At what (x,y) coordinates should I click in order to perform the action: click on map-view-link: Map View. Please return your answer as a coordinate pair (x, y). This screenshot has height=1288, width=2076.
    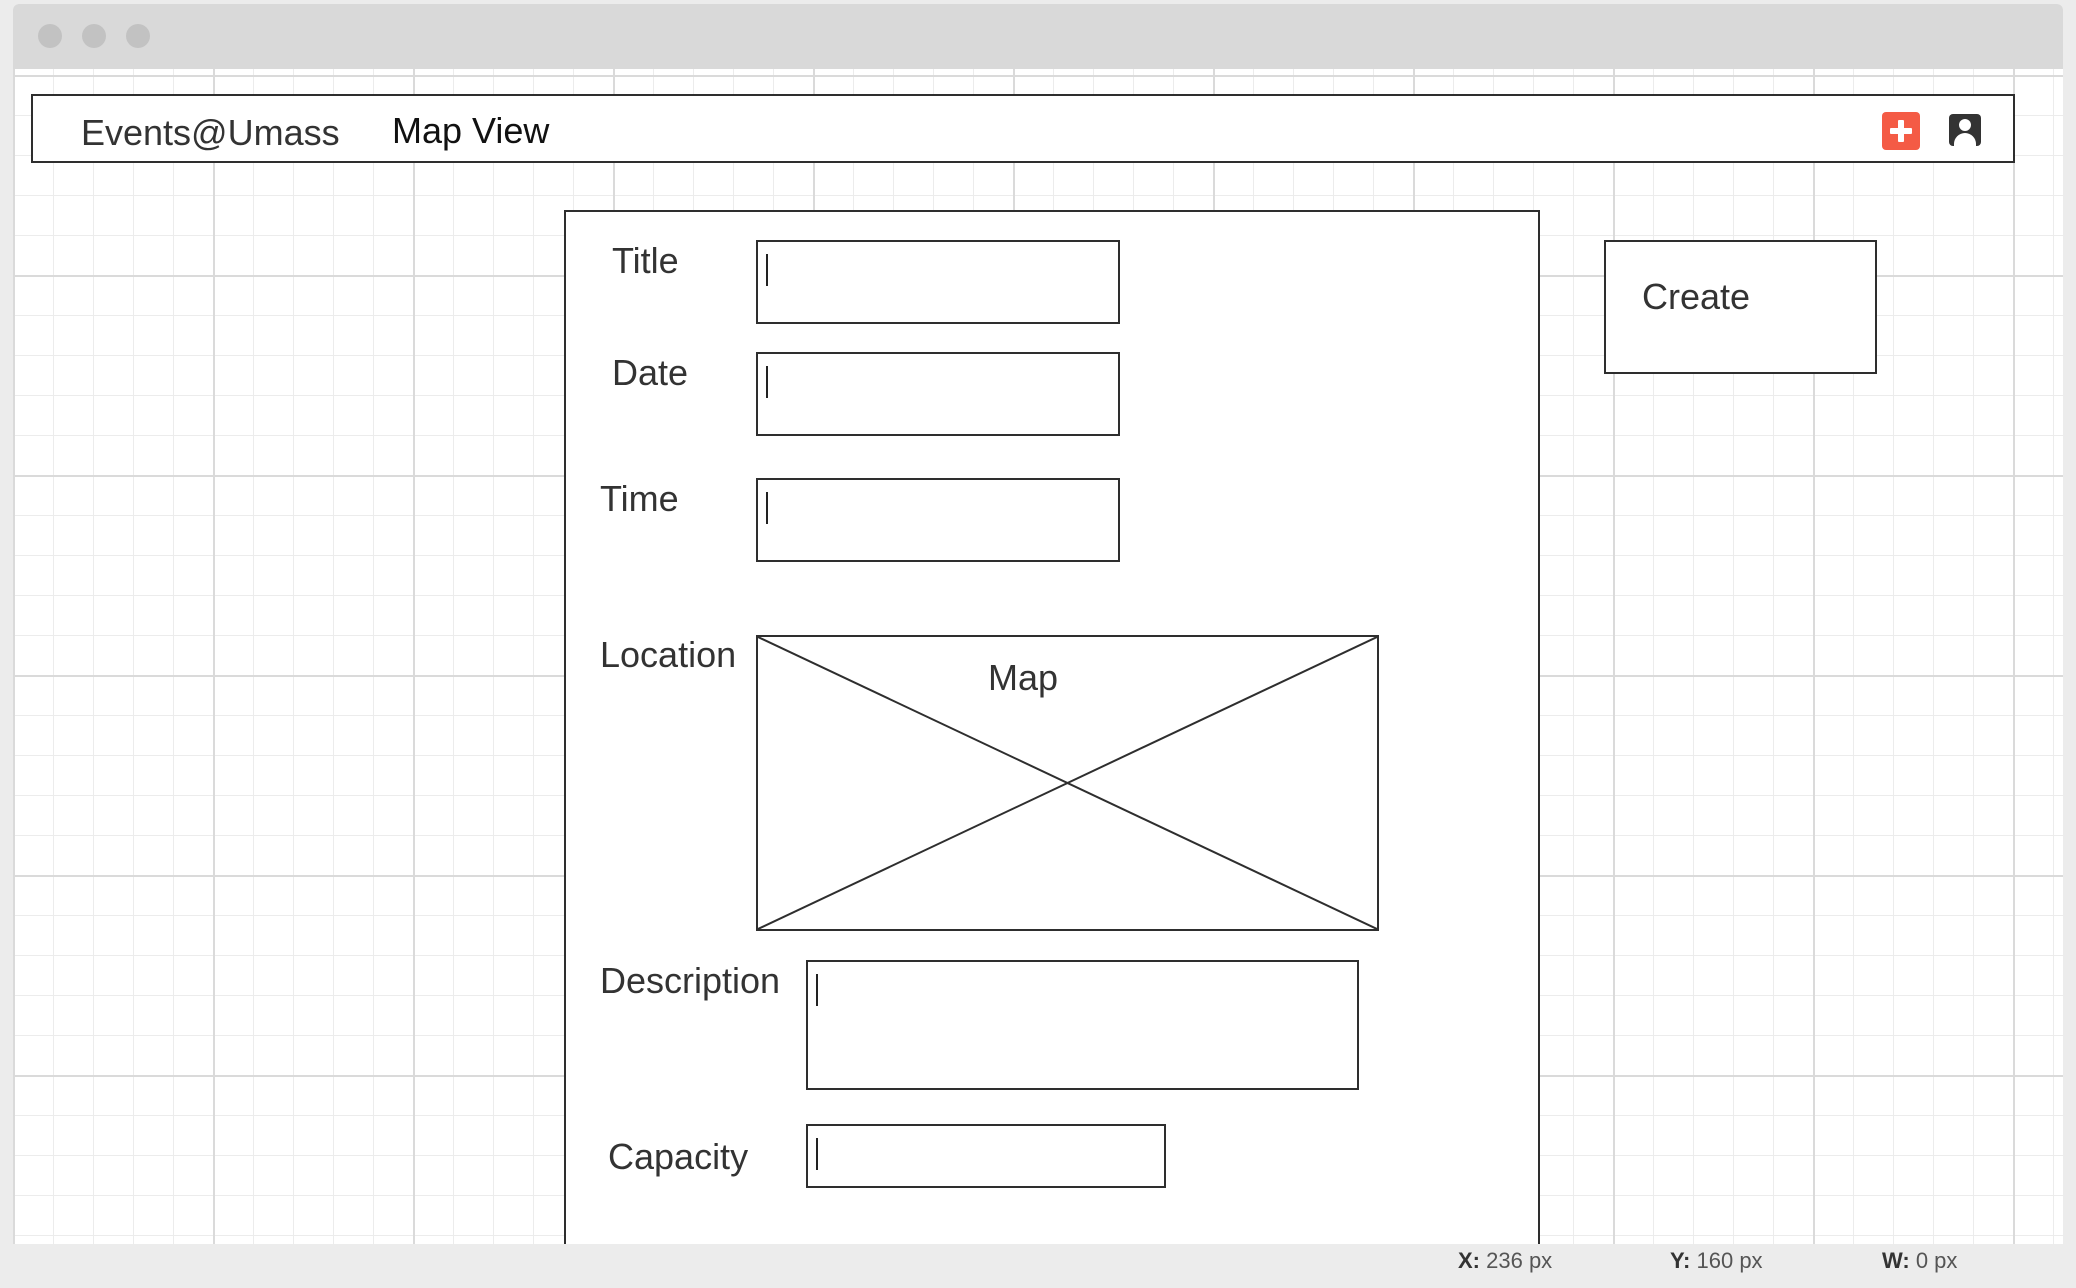
    Looking at the image, I should click on (471, 130).